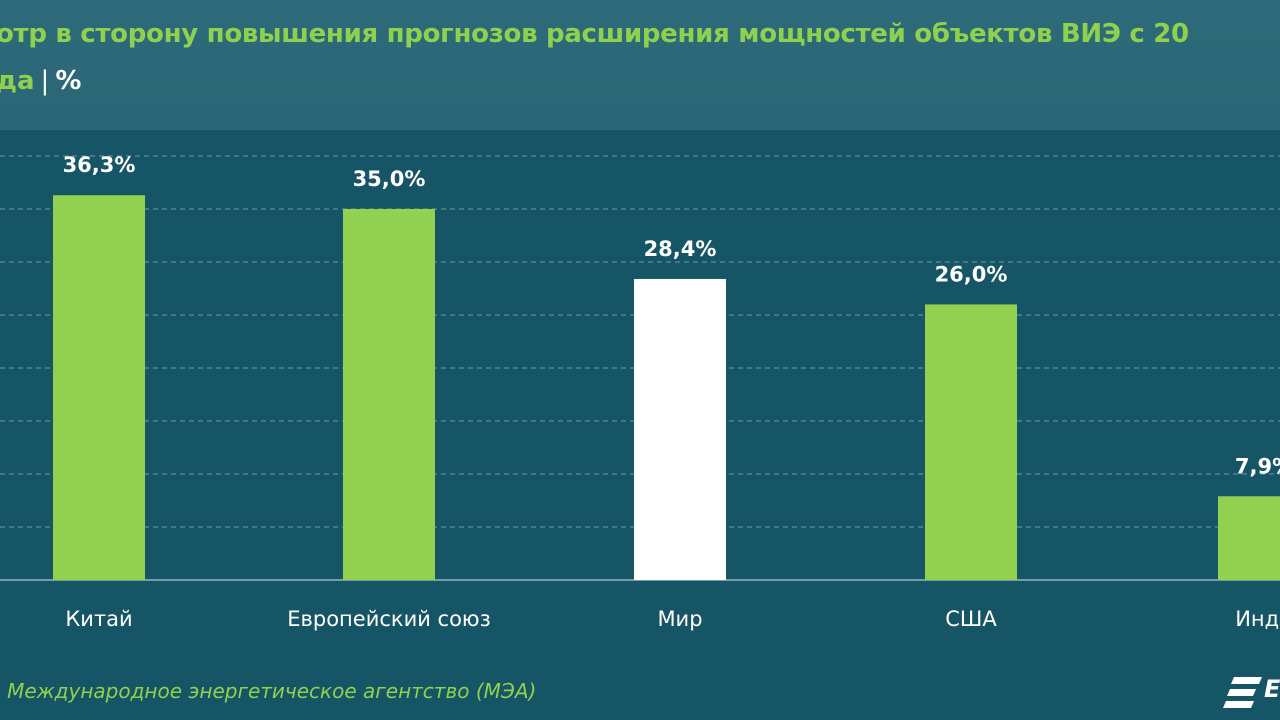 This screenshot has width=1280, height=720. Describe the element at coordinates (971, 619) in the screenshot. I see `category-label: США` at that location.